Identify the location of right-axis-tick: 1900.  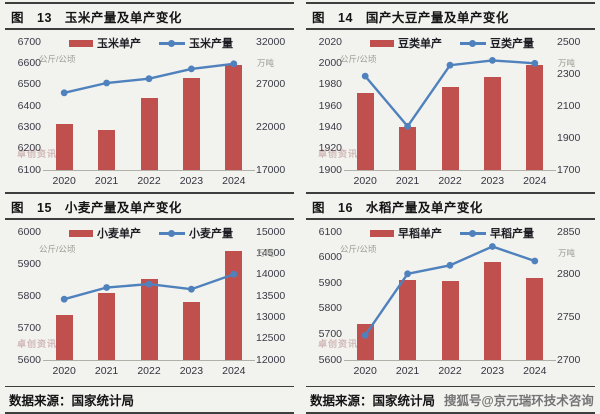
(569, 137).